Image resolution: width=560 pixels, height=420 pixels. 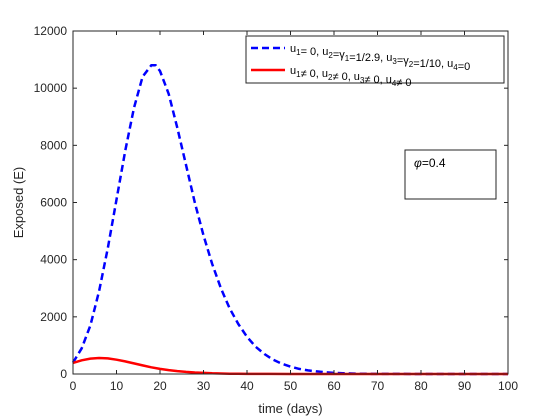 What do you see at coordinates (53, 317) in the screenshot?
I see `y-tick-label: 2000` at bounding box center [53, 317].